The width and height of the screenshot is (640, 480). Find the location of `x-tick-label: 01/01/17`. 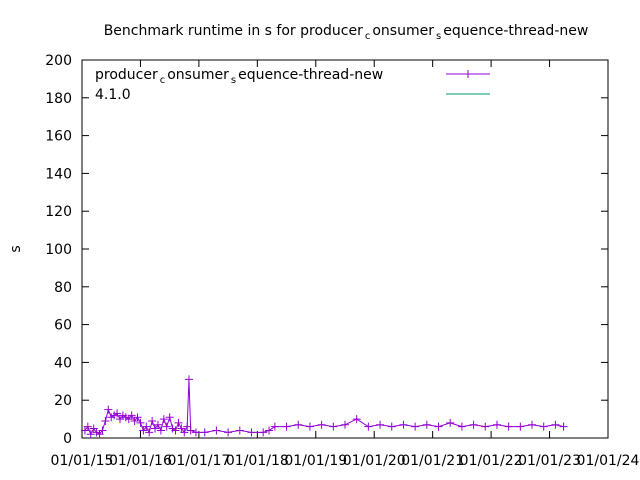

x-tick-label: 01/01/17 is located at coordinates (198, 461).